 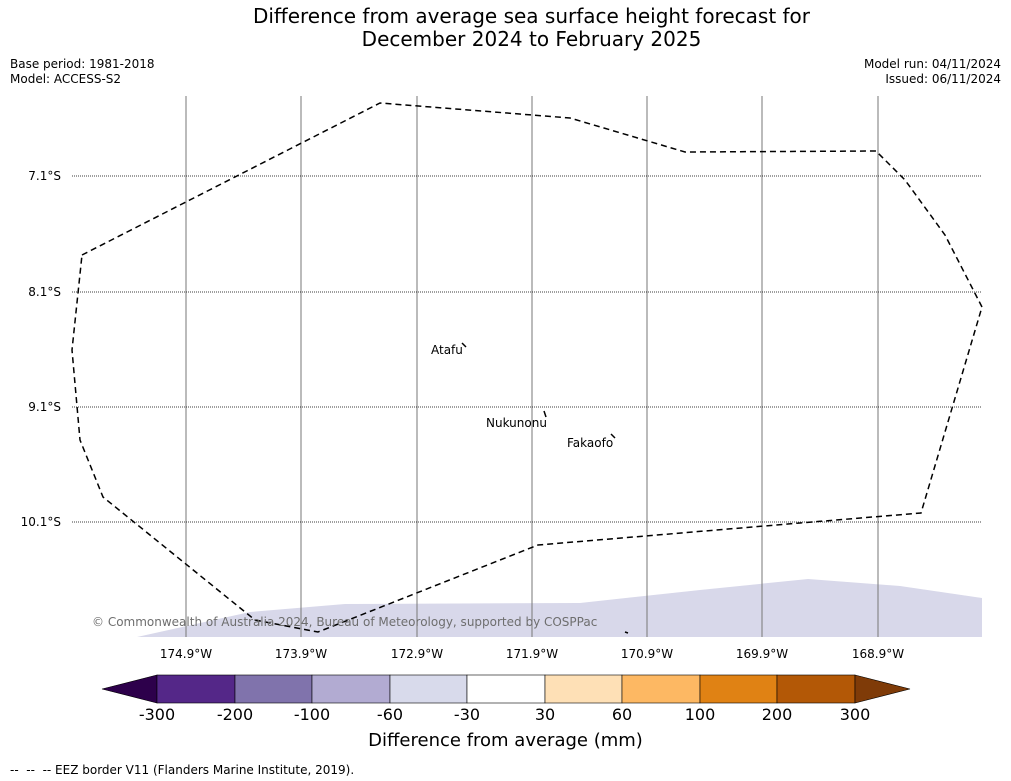 I want to click on island-shapes, so click(x=545, y=488).